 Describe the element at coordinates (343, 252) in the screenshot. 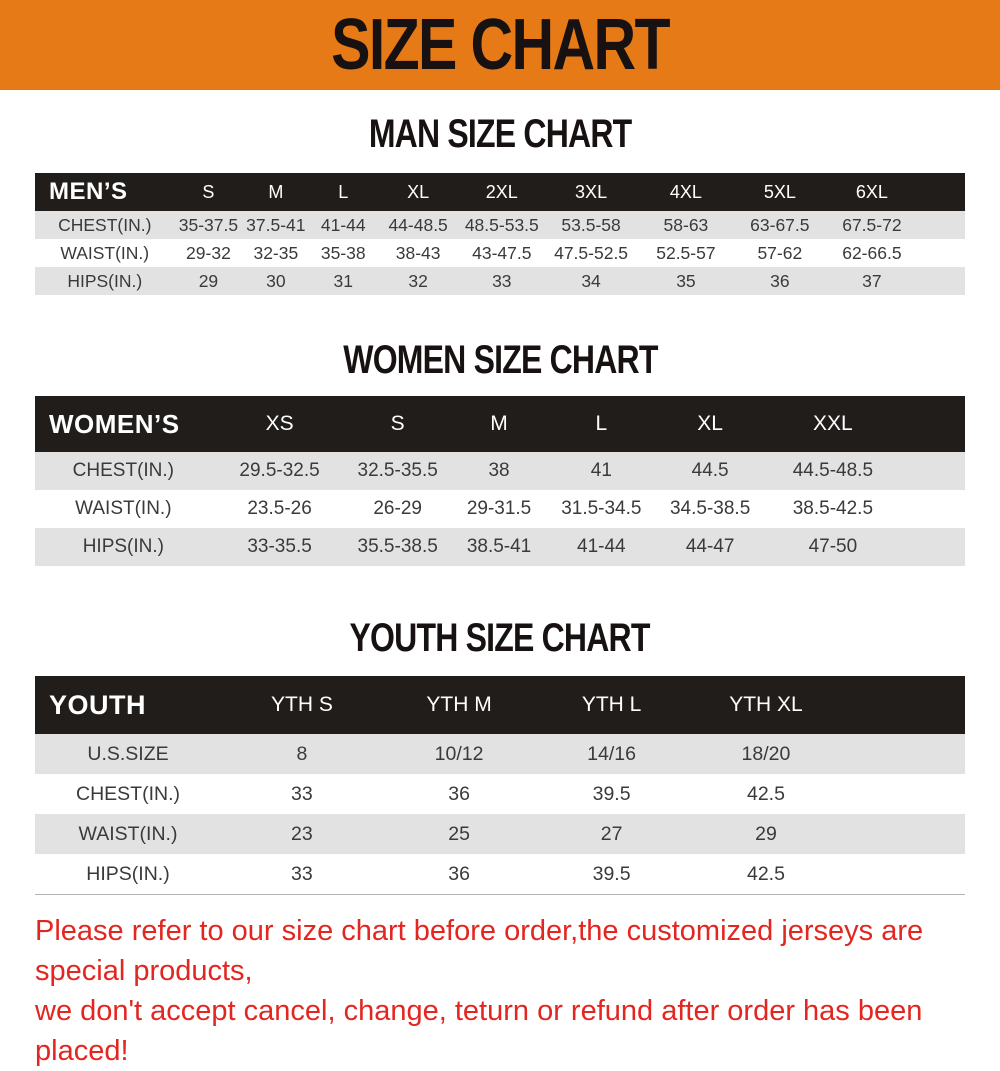

I see `cell: 35-38` at that location.